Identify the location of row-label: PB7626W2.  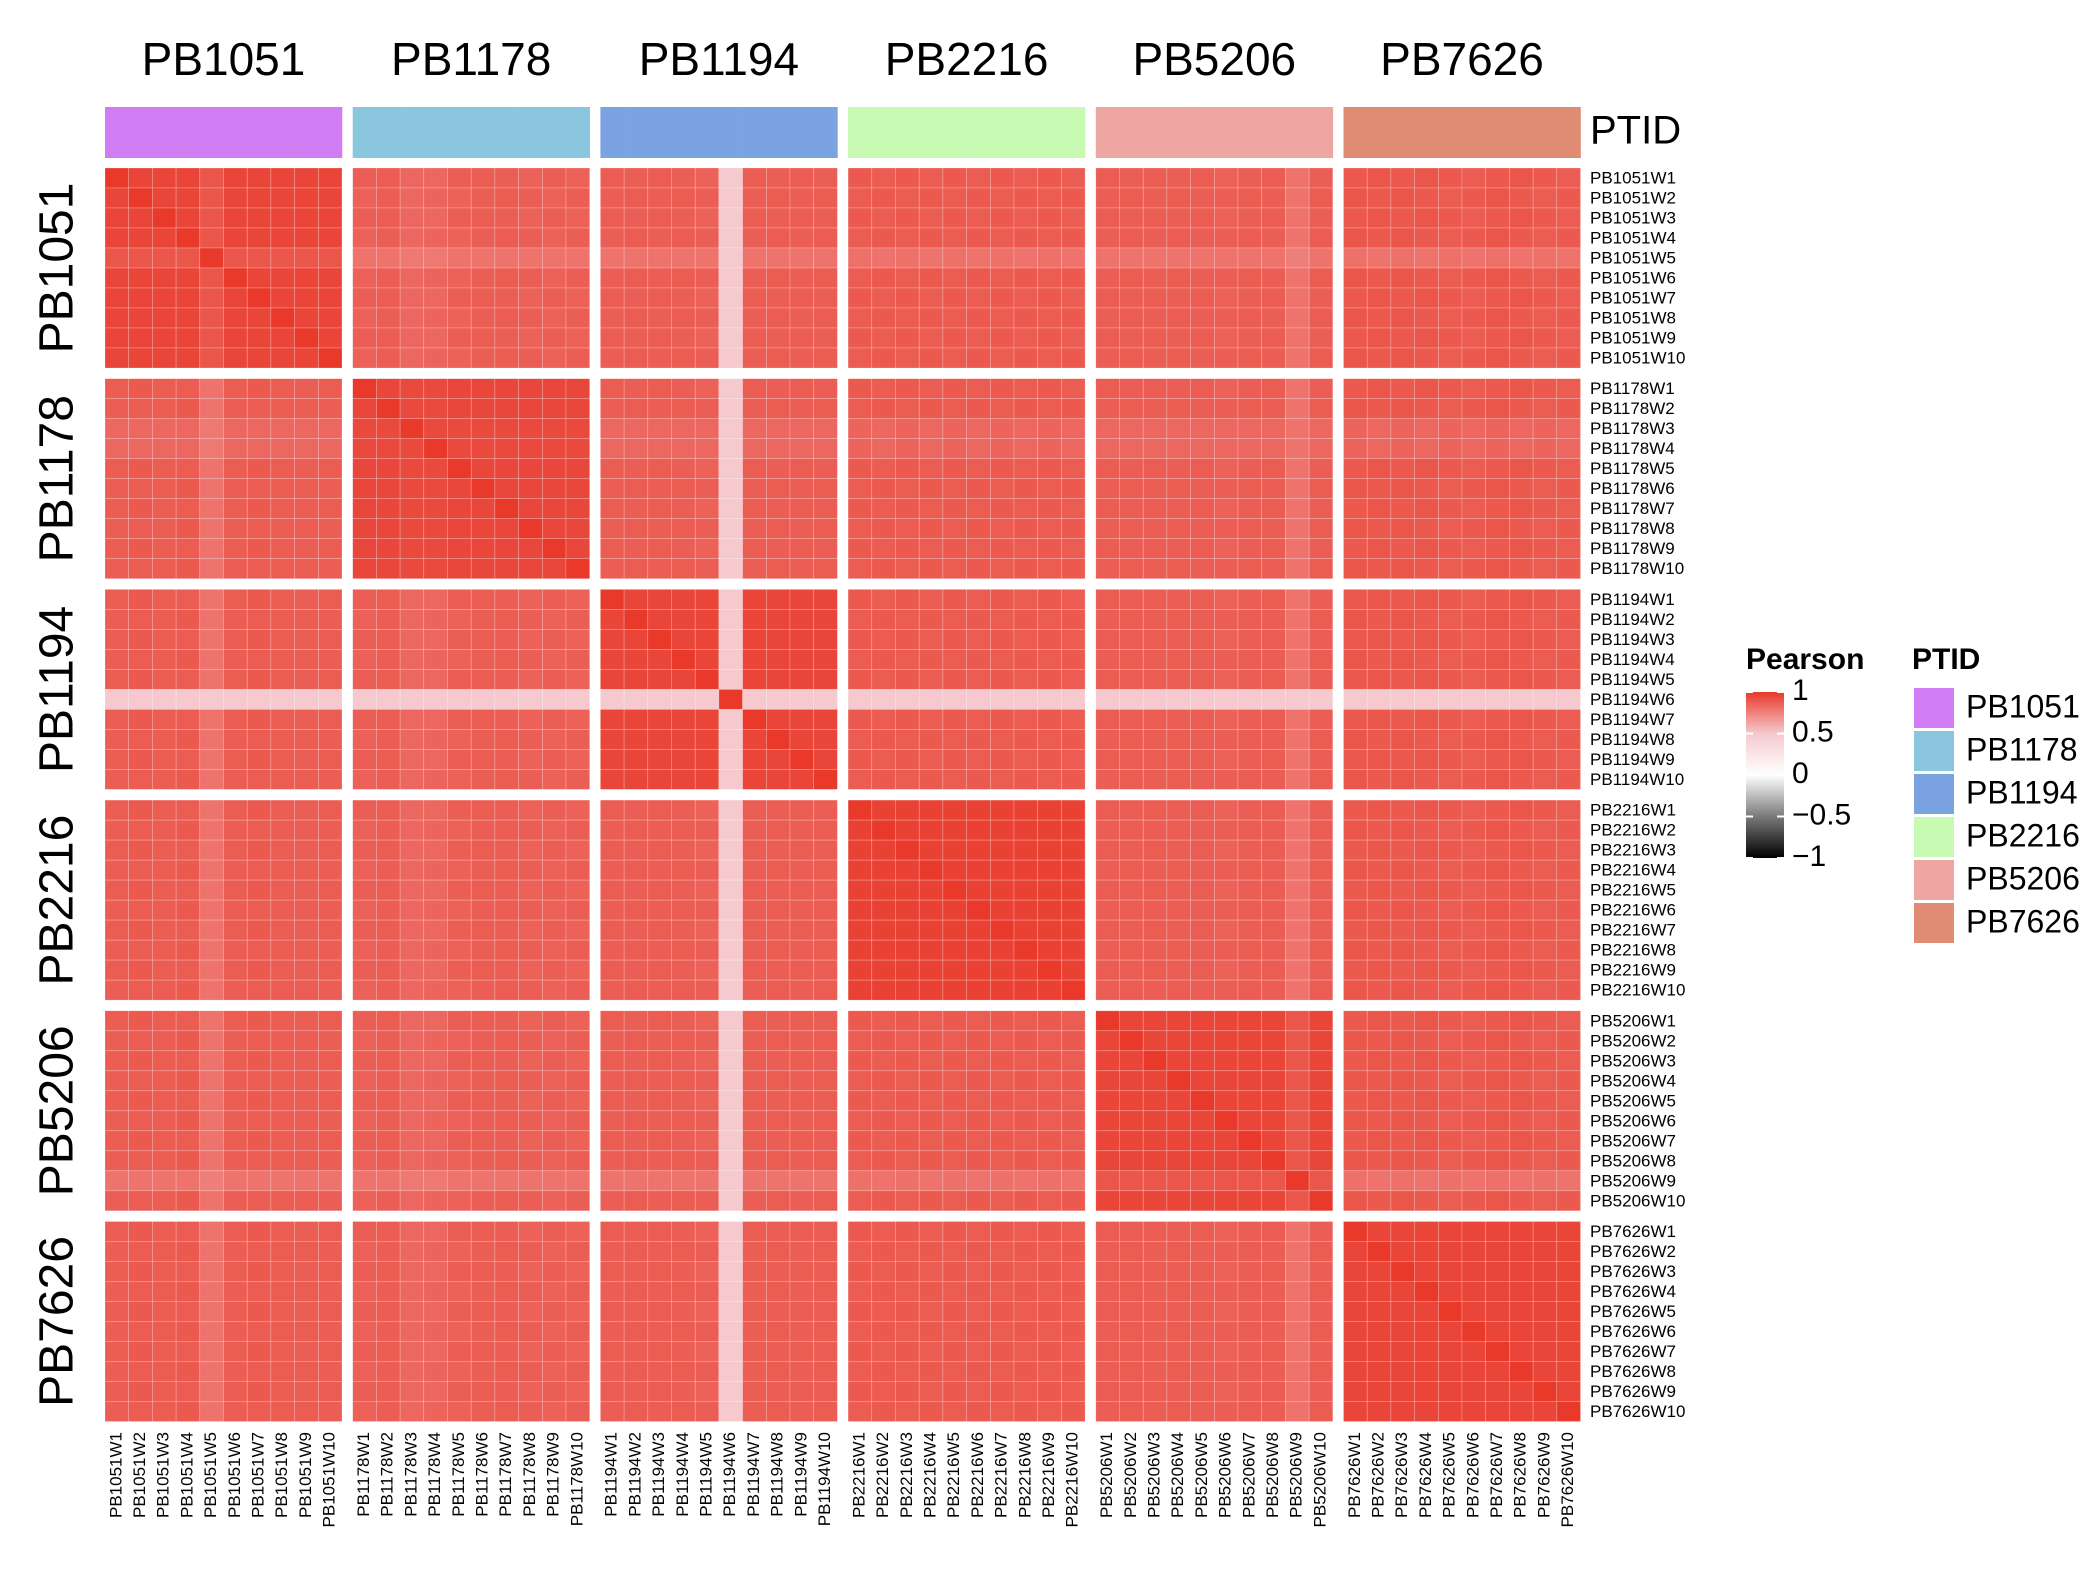
(1633, 1251).